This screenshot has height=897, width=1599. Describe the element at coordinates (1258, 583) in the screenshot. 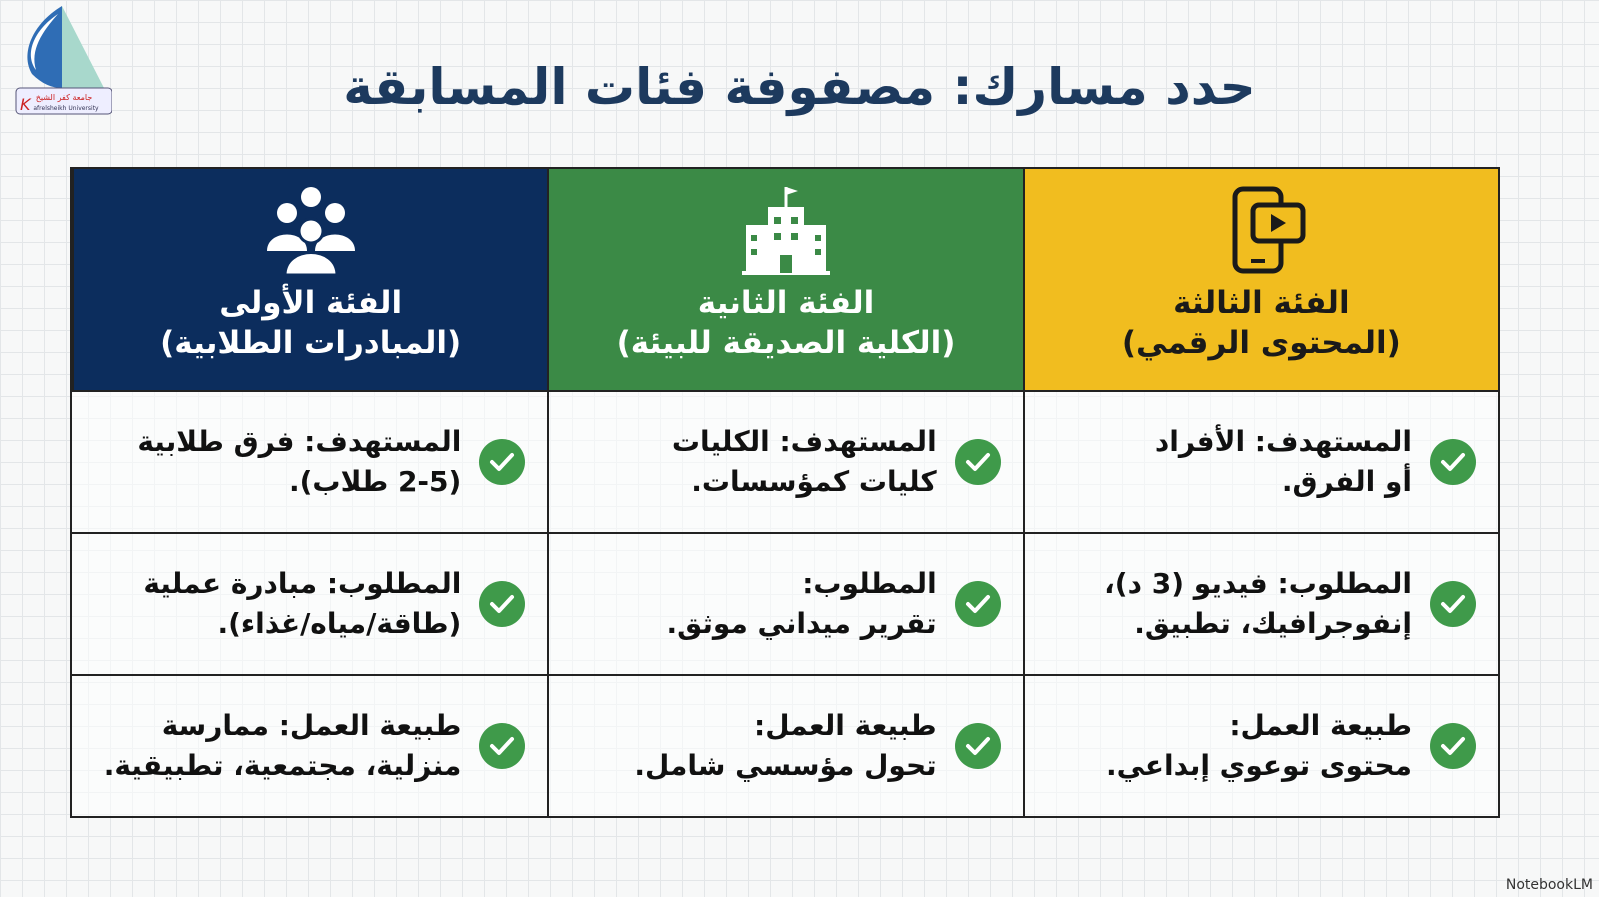

I see `cell-line: المطلوب: فيديو (3 د)،` at that location.